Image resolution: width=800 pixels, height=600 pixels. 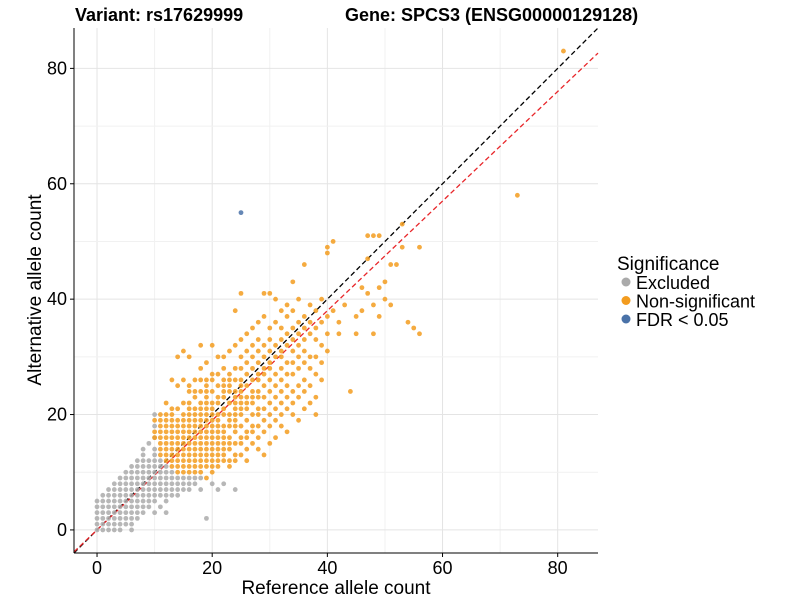 What do you see at coordinates (673, 283) in the screenshot?
I see `legend-label: Excluded` at bounding box center [673, 283].